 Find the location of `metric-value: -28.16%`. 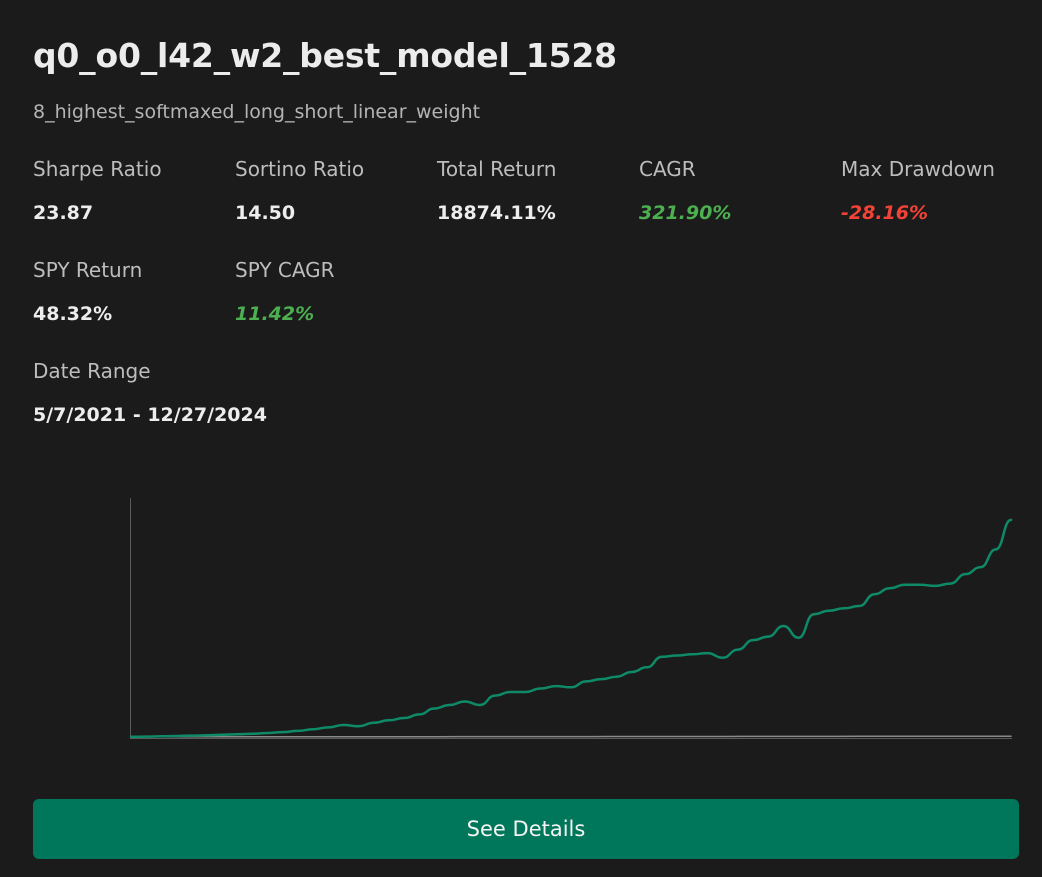

metric-value: -28.16% is located at coordinates (885, 213).